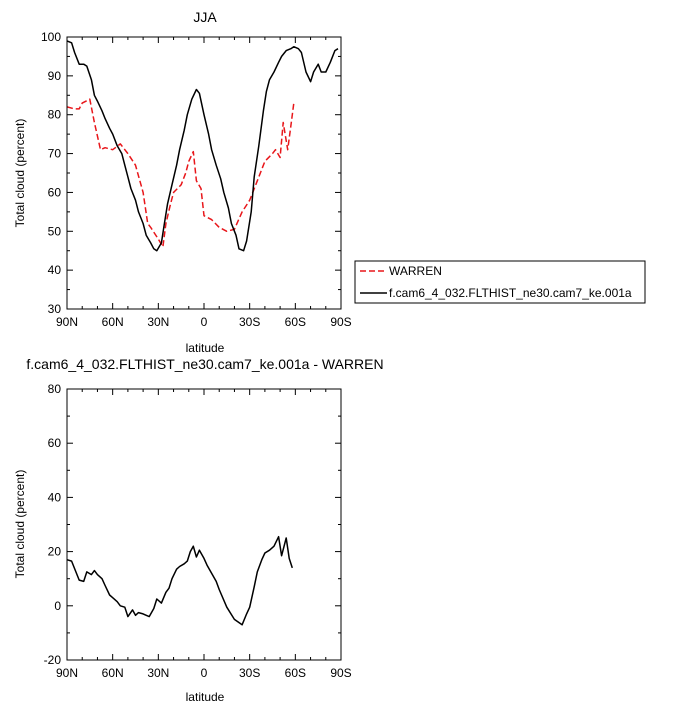  What do you see at coordinates (55, 192) in the screenshot?
I see `top-ytick-label: 60` at bounding box center [55, 192].